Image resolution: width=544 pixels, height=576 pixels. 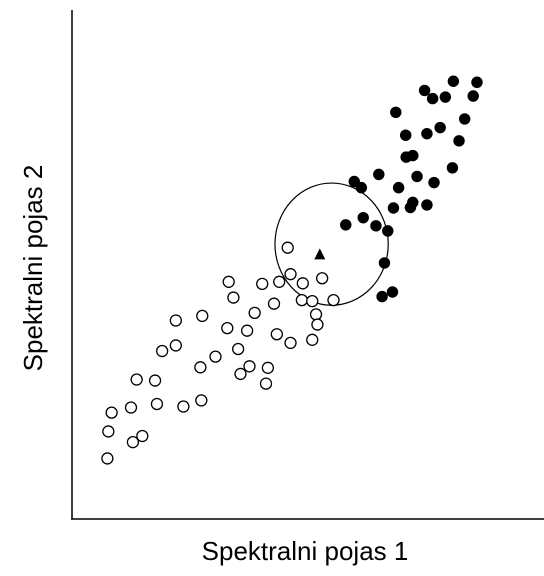 I want to click on x-axis-label: Spektralni pojas 1, so click(x=305, y=551).